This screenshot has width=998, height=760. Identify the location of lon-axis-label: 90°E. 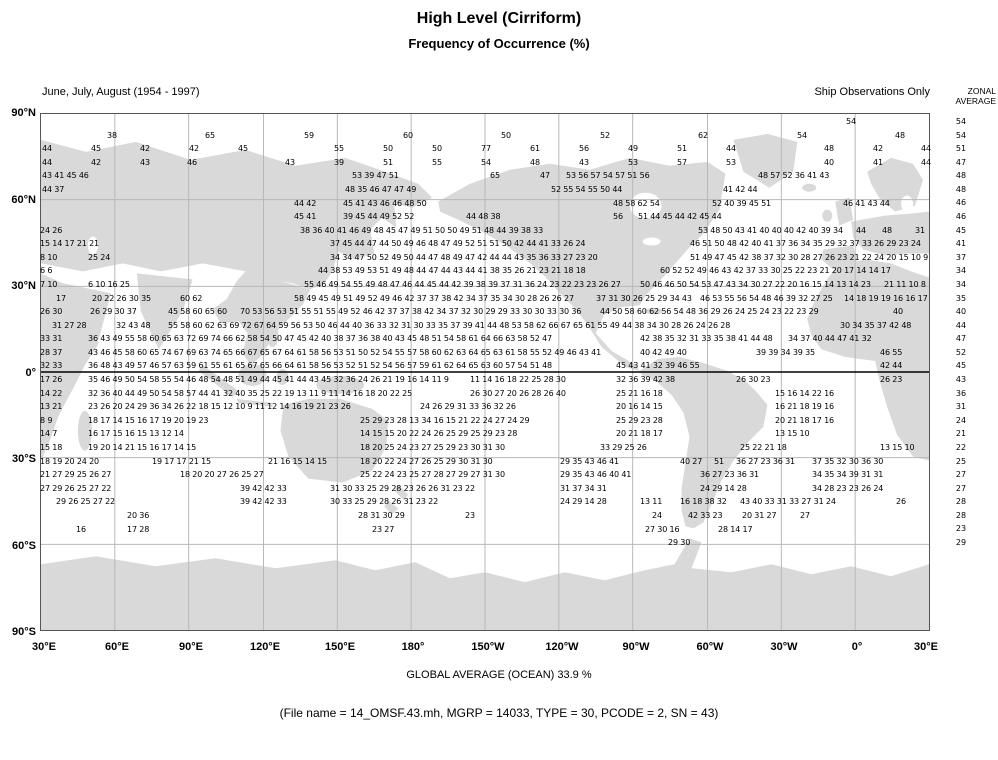
(191, 647).